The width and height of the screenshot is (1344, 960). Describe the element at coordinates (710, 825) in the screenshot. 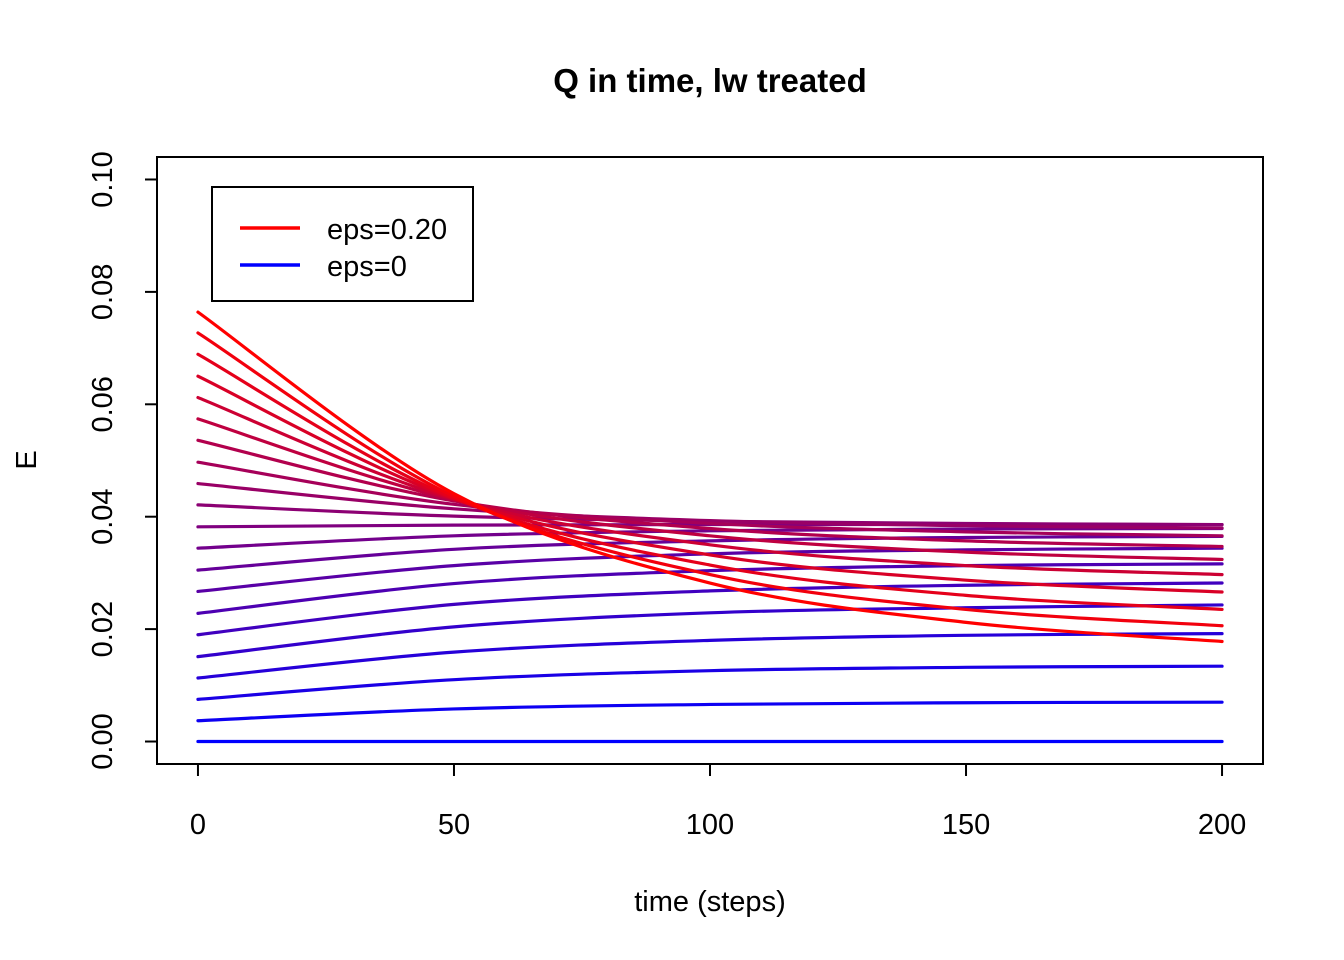

I see `x-tick-label: 100` at that location.